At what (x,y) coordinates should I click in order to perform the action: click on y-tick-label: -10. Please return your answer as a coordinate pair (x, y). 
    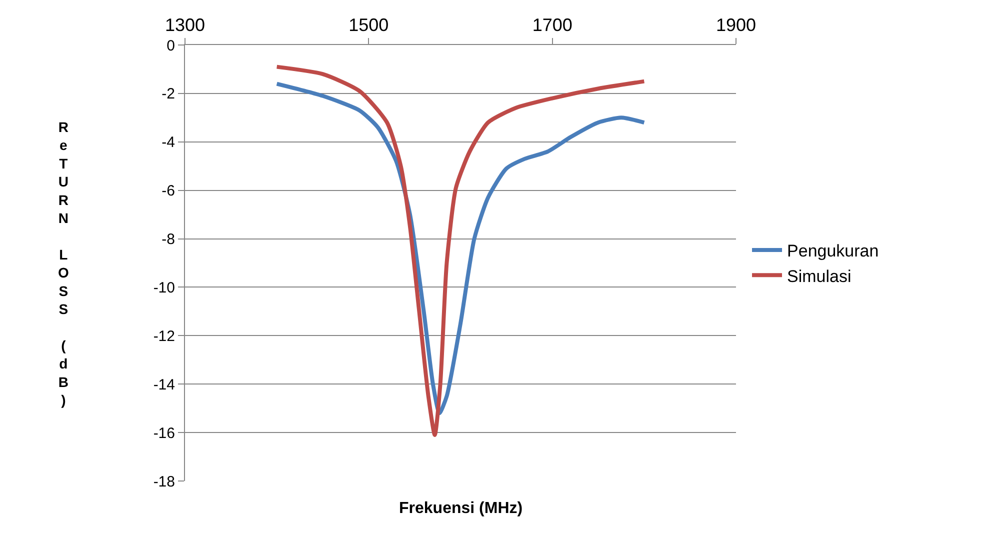
    Looking at the image, I should click on (164, 287).